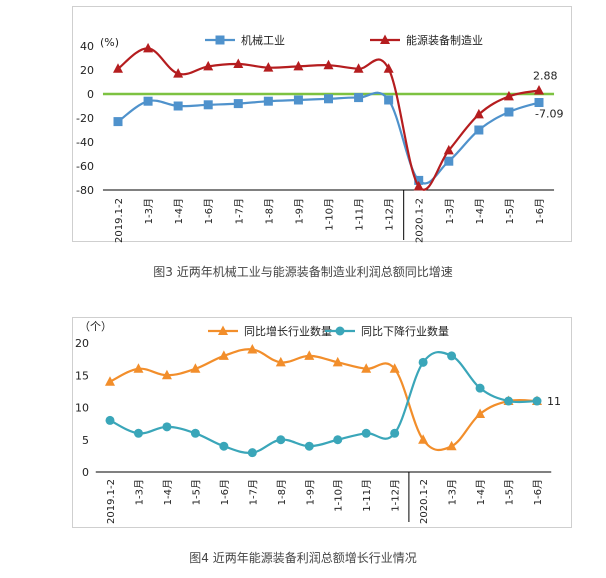  What do you see at coordinates (554, 401) in the screenshot?
I see `chart2-data-label: 11` at bounding box center [554, 401].